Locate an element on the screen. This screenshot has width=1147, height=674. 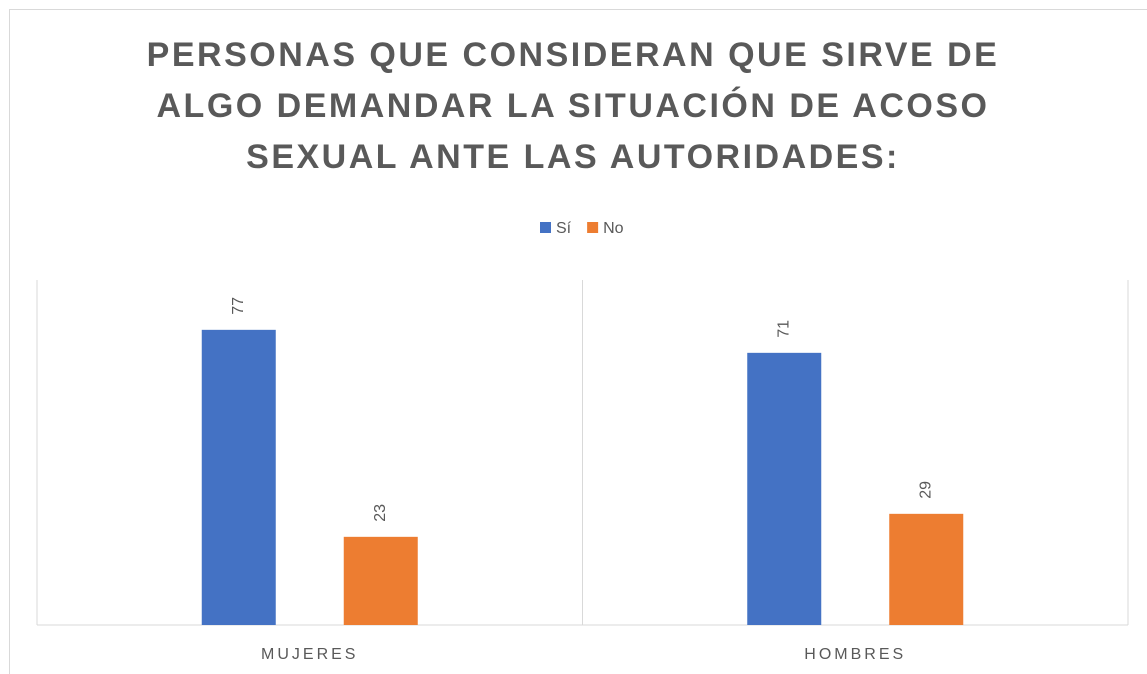
x-tick-label: MUJERES is located at coordinates (309, 654).